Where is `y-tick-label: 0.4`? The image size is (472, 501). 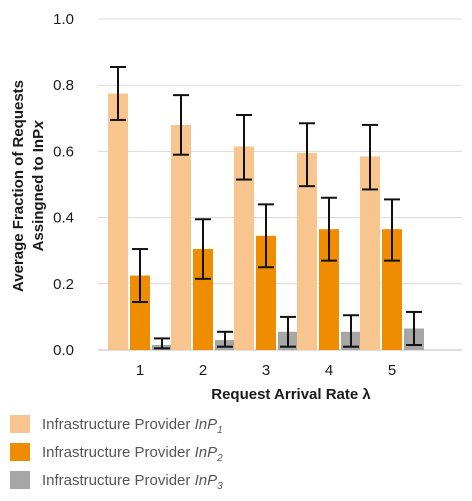 y-tick-label: 0.4 is located at coordinates (63, 218).